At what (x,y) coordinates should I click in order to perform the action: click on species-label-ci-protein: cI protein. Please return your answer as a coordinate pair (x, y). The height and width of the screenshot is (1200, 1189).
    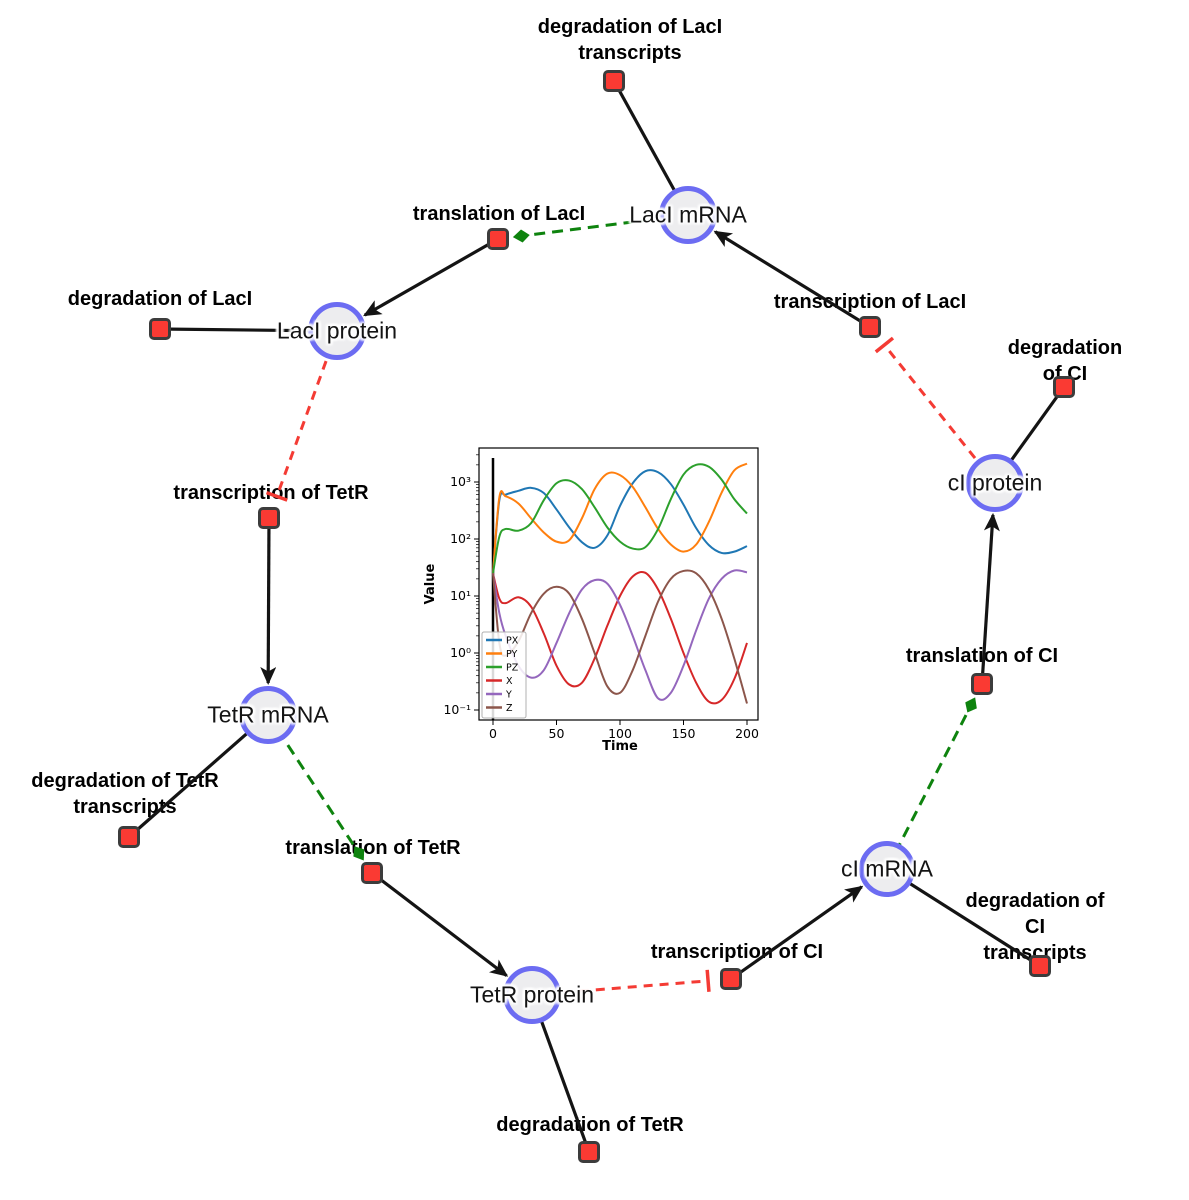
    Looking at the image, I should click on (995, 482).